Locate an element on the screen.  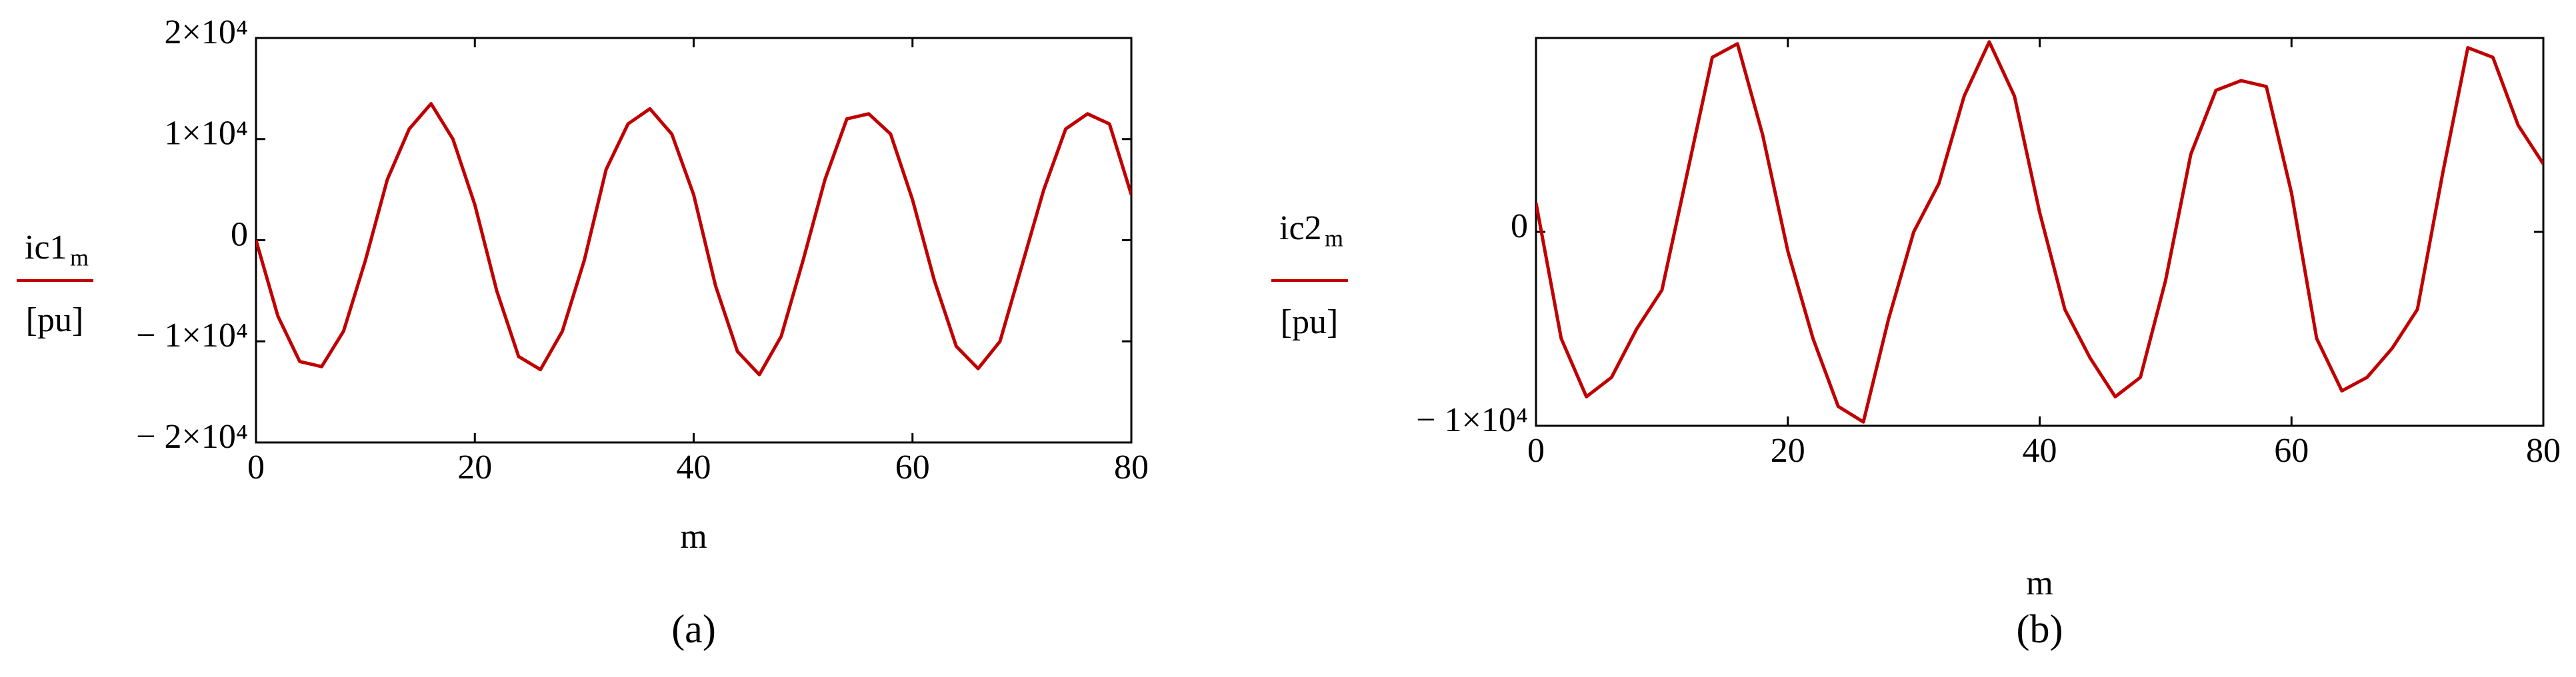
y-axis-label: ic1 is located at coordinates (46, 248).